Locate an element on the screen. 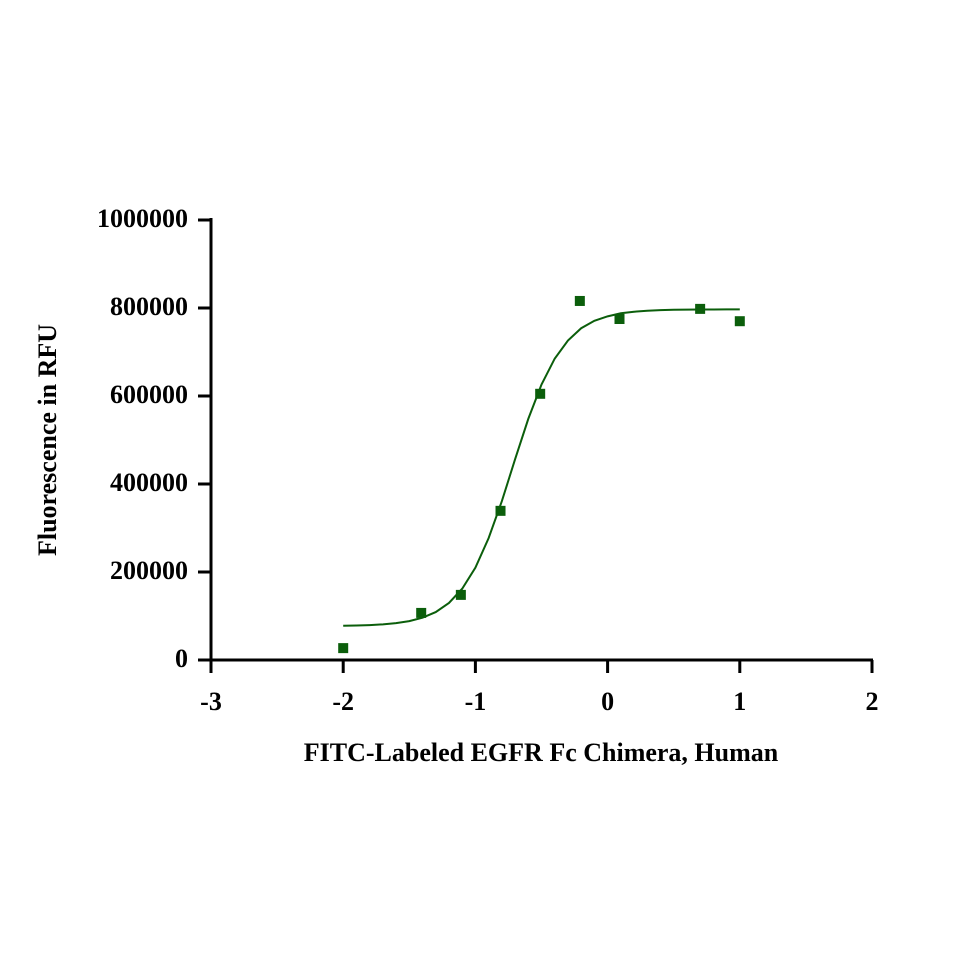 This screenshot has width=963, height=963. y-tick-label: 800000 is located at coordinates (149, 306).